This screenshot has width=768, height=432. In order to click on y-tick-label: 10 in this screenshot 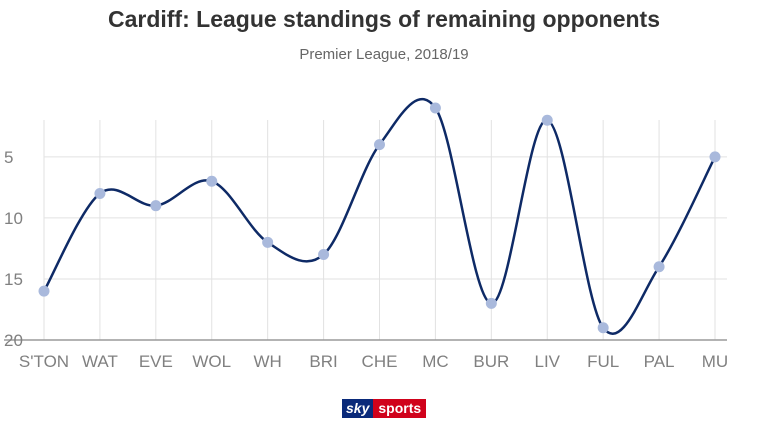, I will do `click(13, 218)`.